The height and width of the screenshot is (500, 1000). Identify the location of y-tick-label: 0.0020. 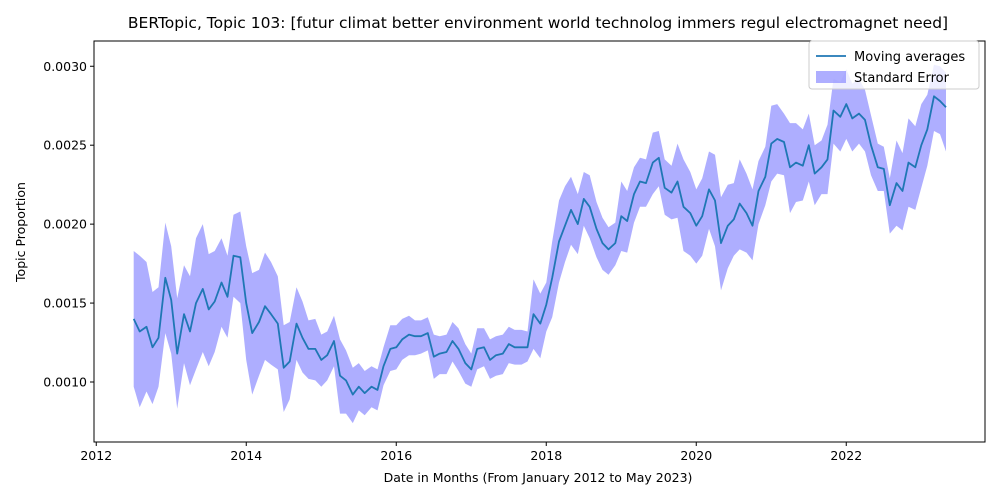
(65, 224).